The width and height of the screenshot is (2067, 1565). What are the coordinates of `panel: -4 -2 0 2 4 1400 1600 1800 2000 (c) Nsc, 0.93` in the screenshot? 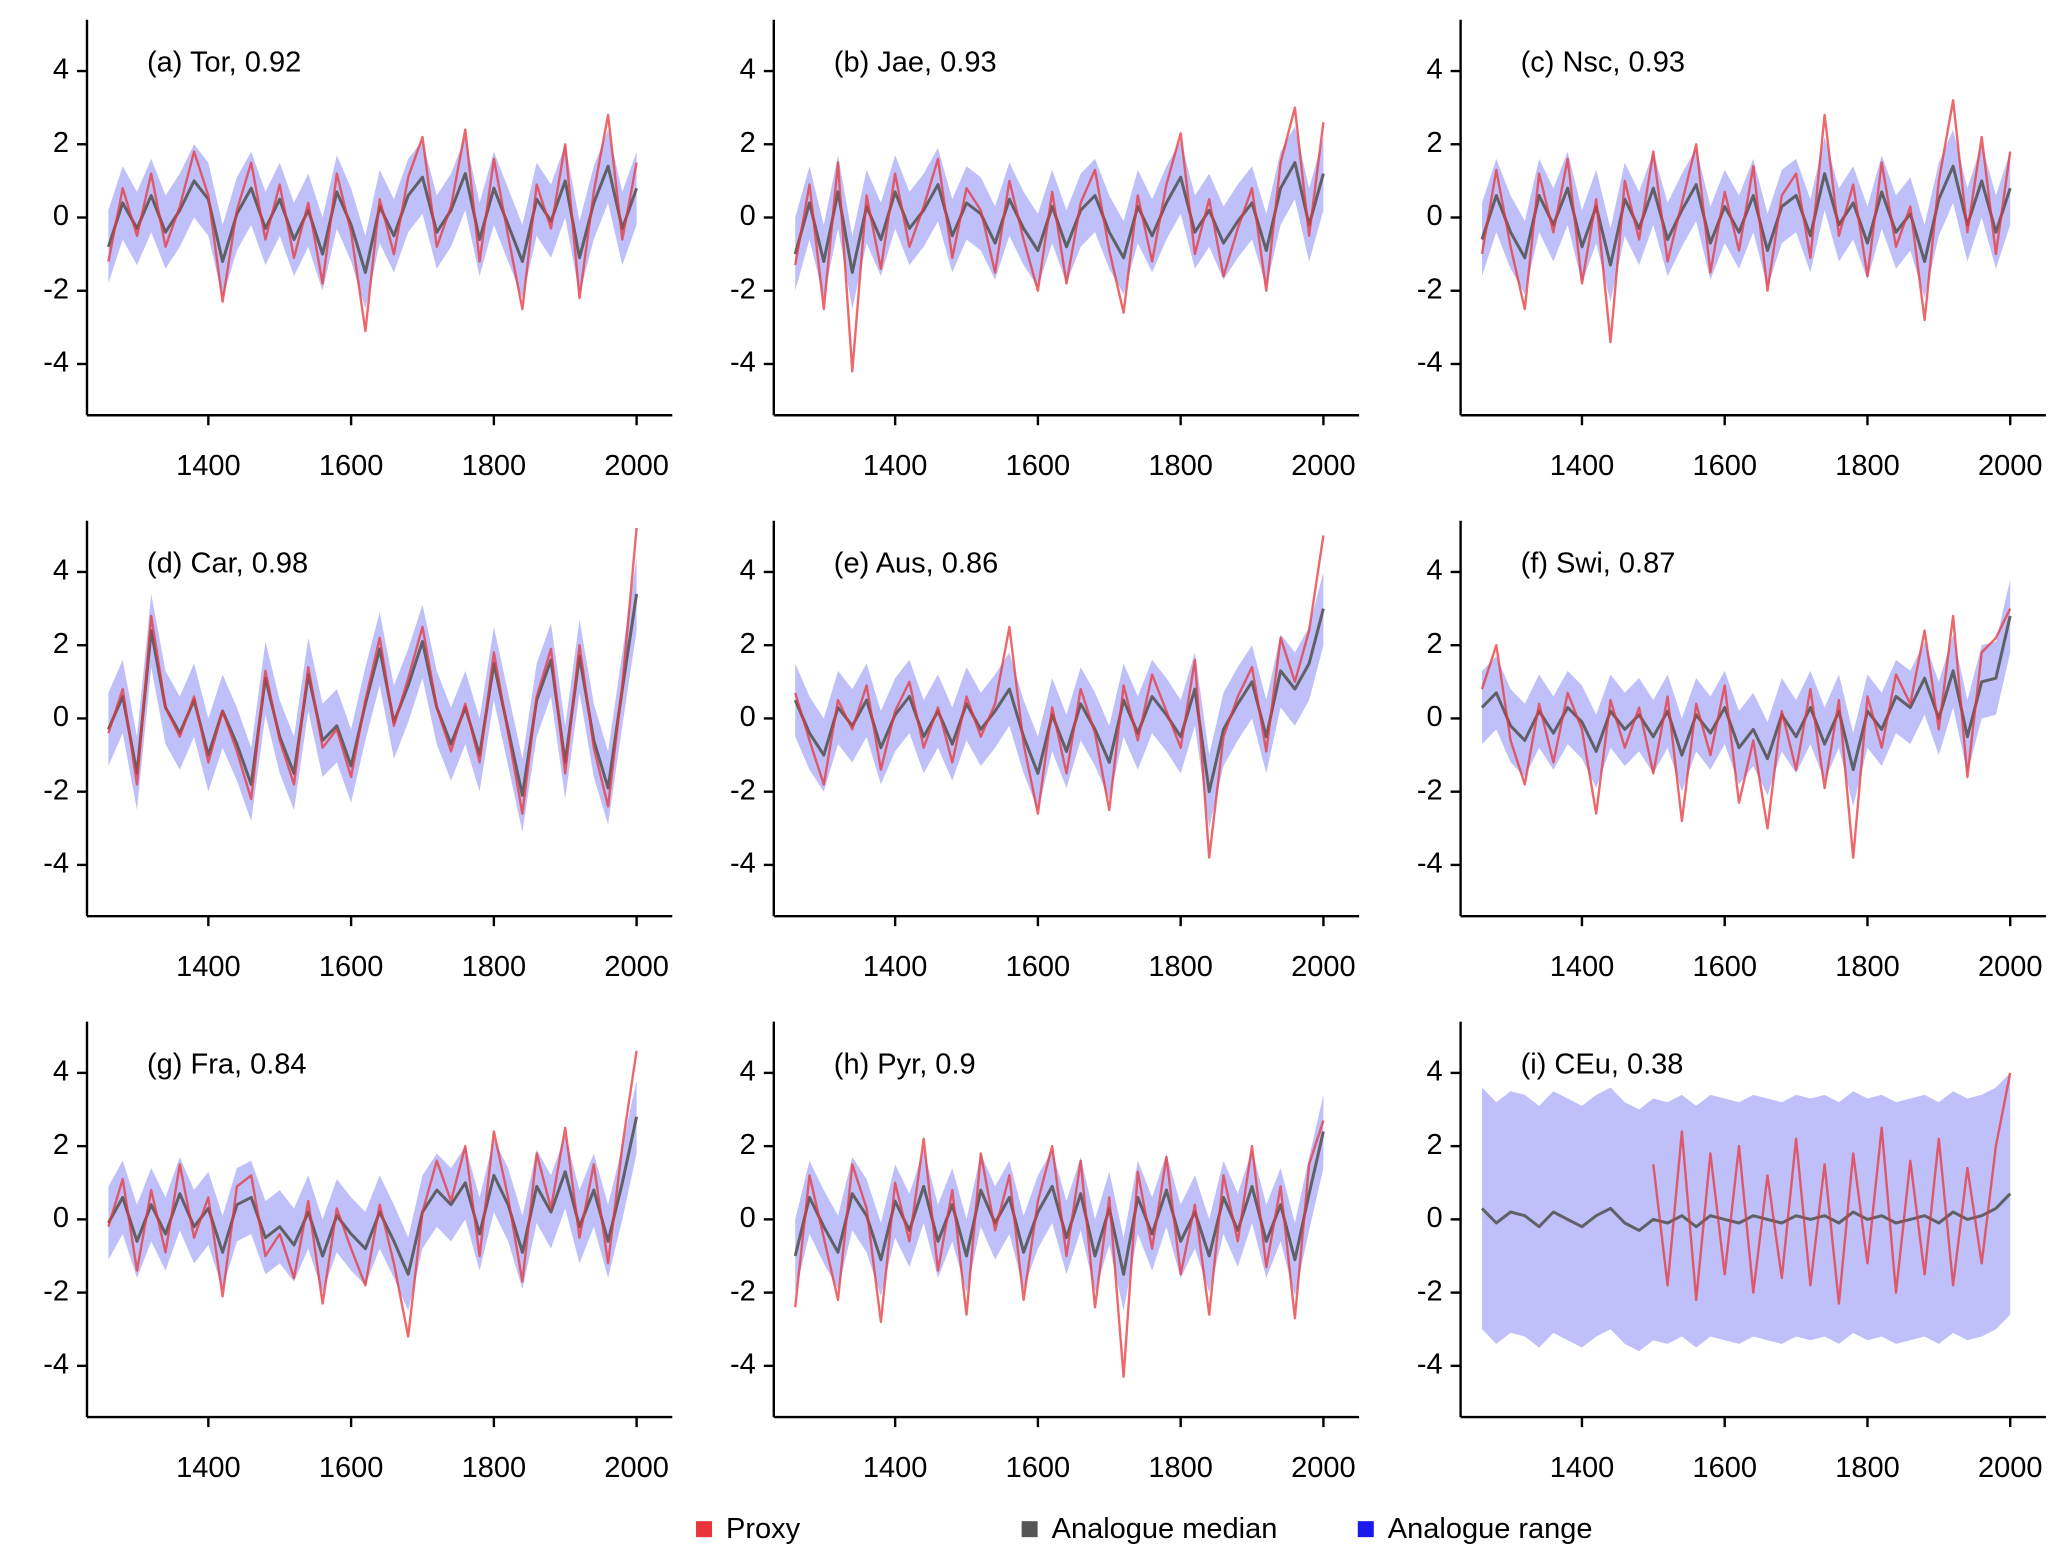 It's located at (1731, 250).